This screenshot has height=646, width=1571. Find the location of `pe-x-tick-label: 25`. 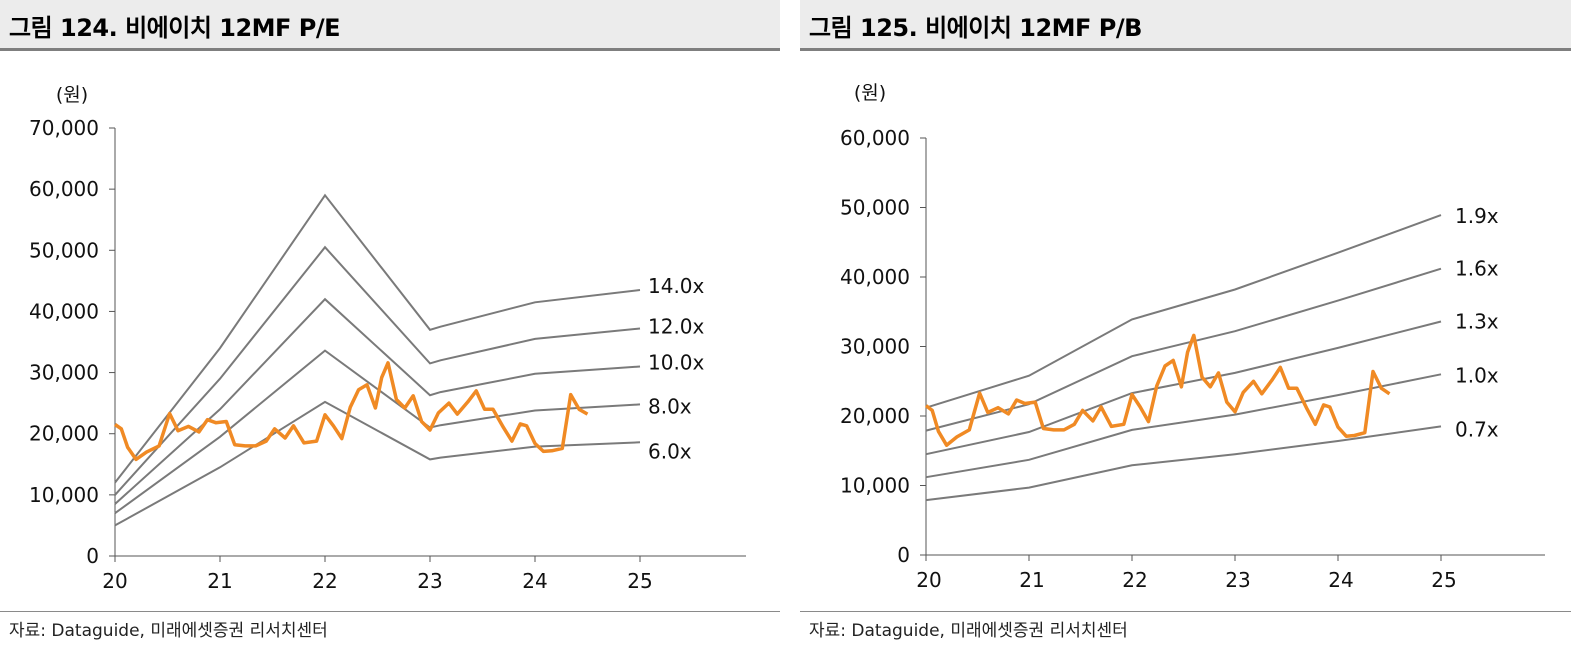

pe-x-tick-label: 25 is located at coordinates (639, 581).